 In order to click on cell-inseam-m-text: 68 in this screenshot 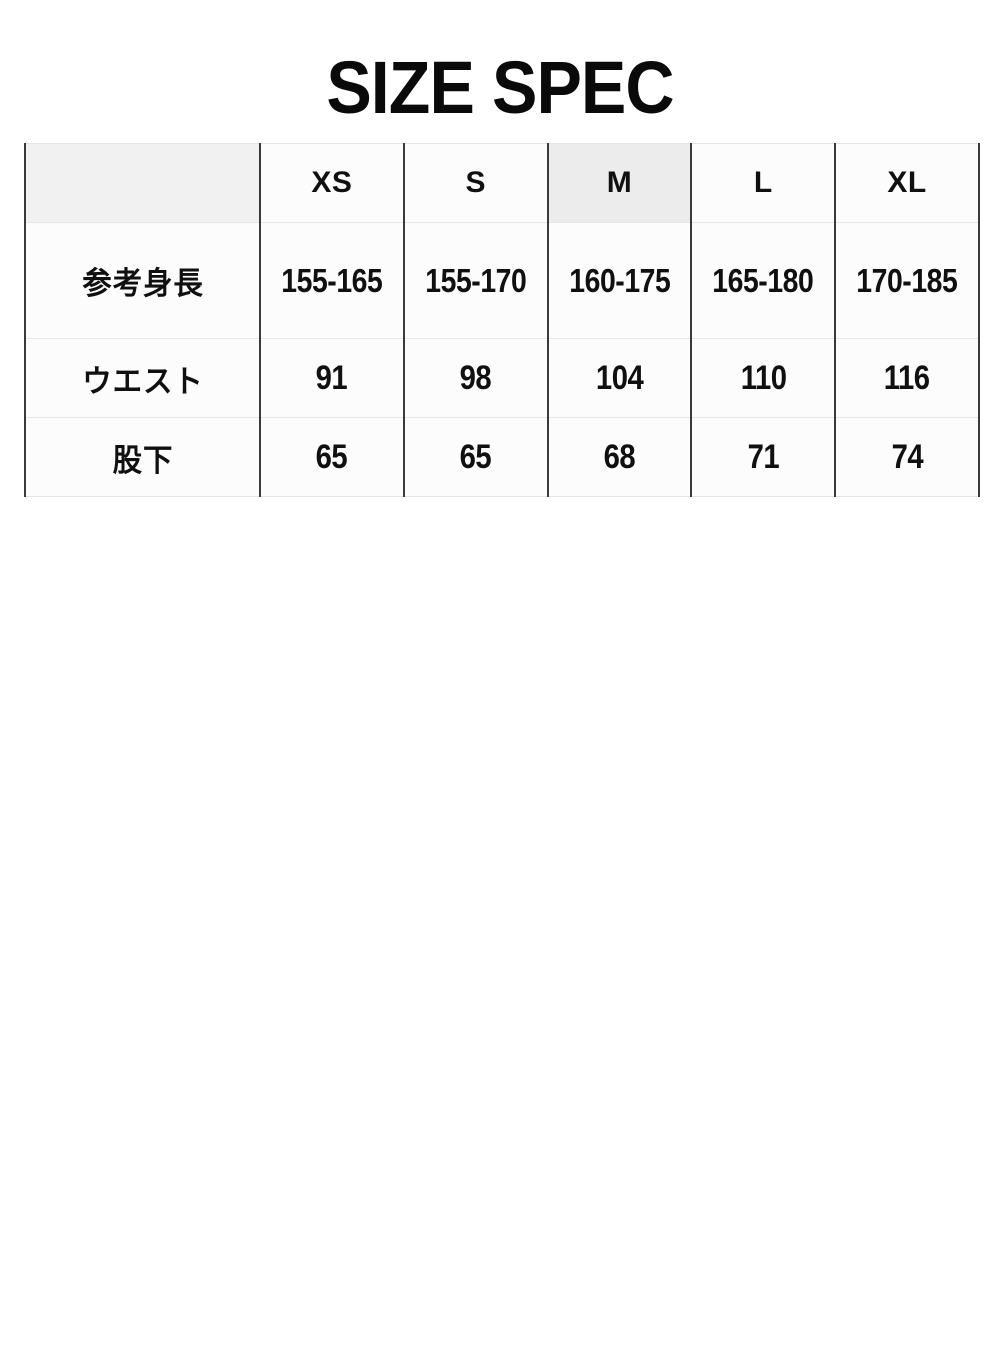, I will do `click(619, 456)`.